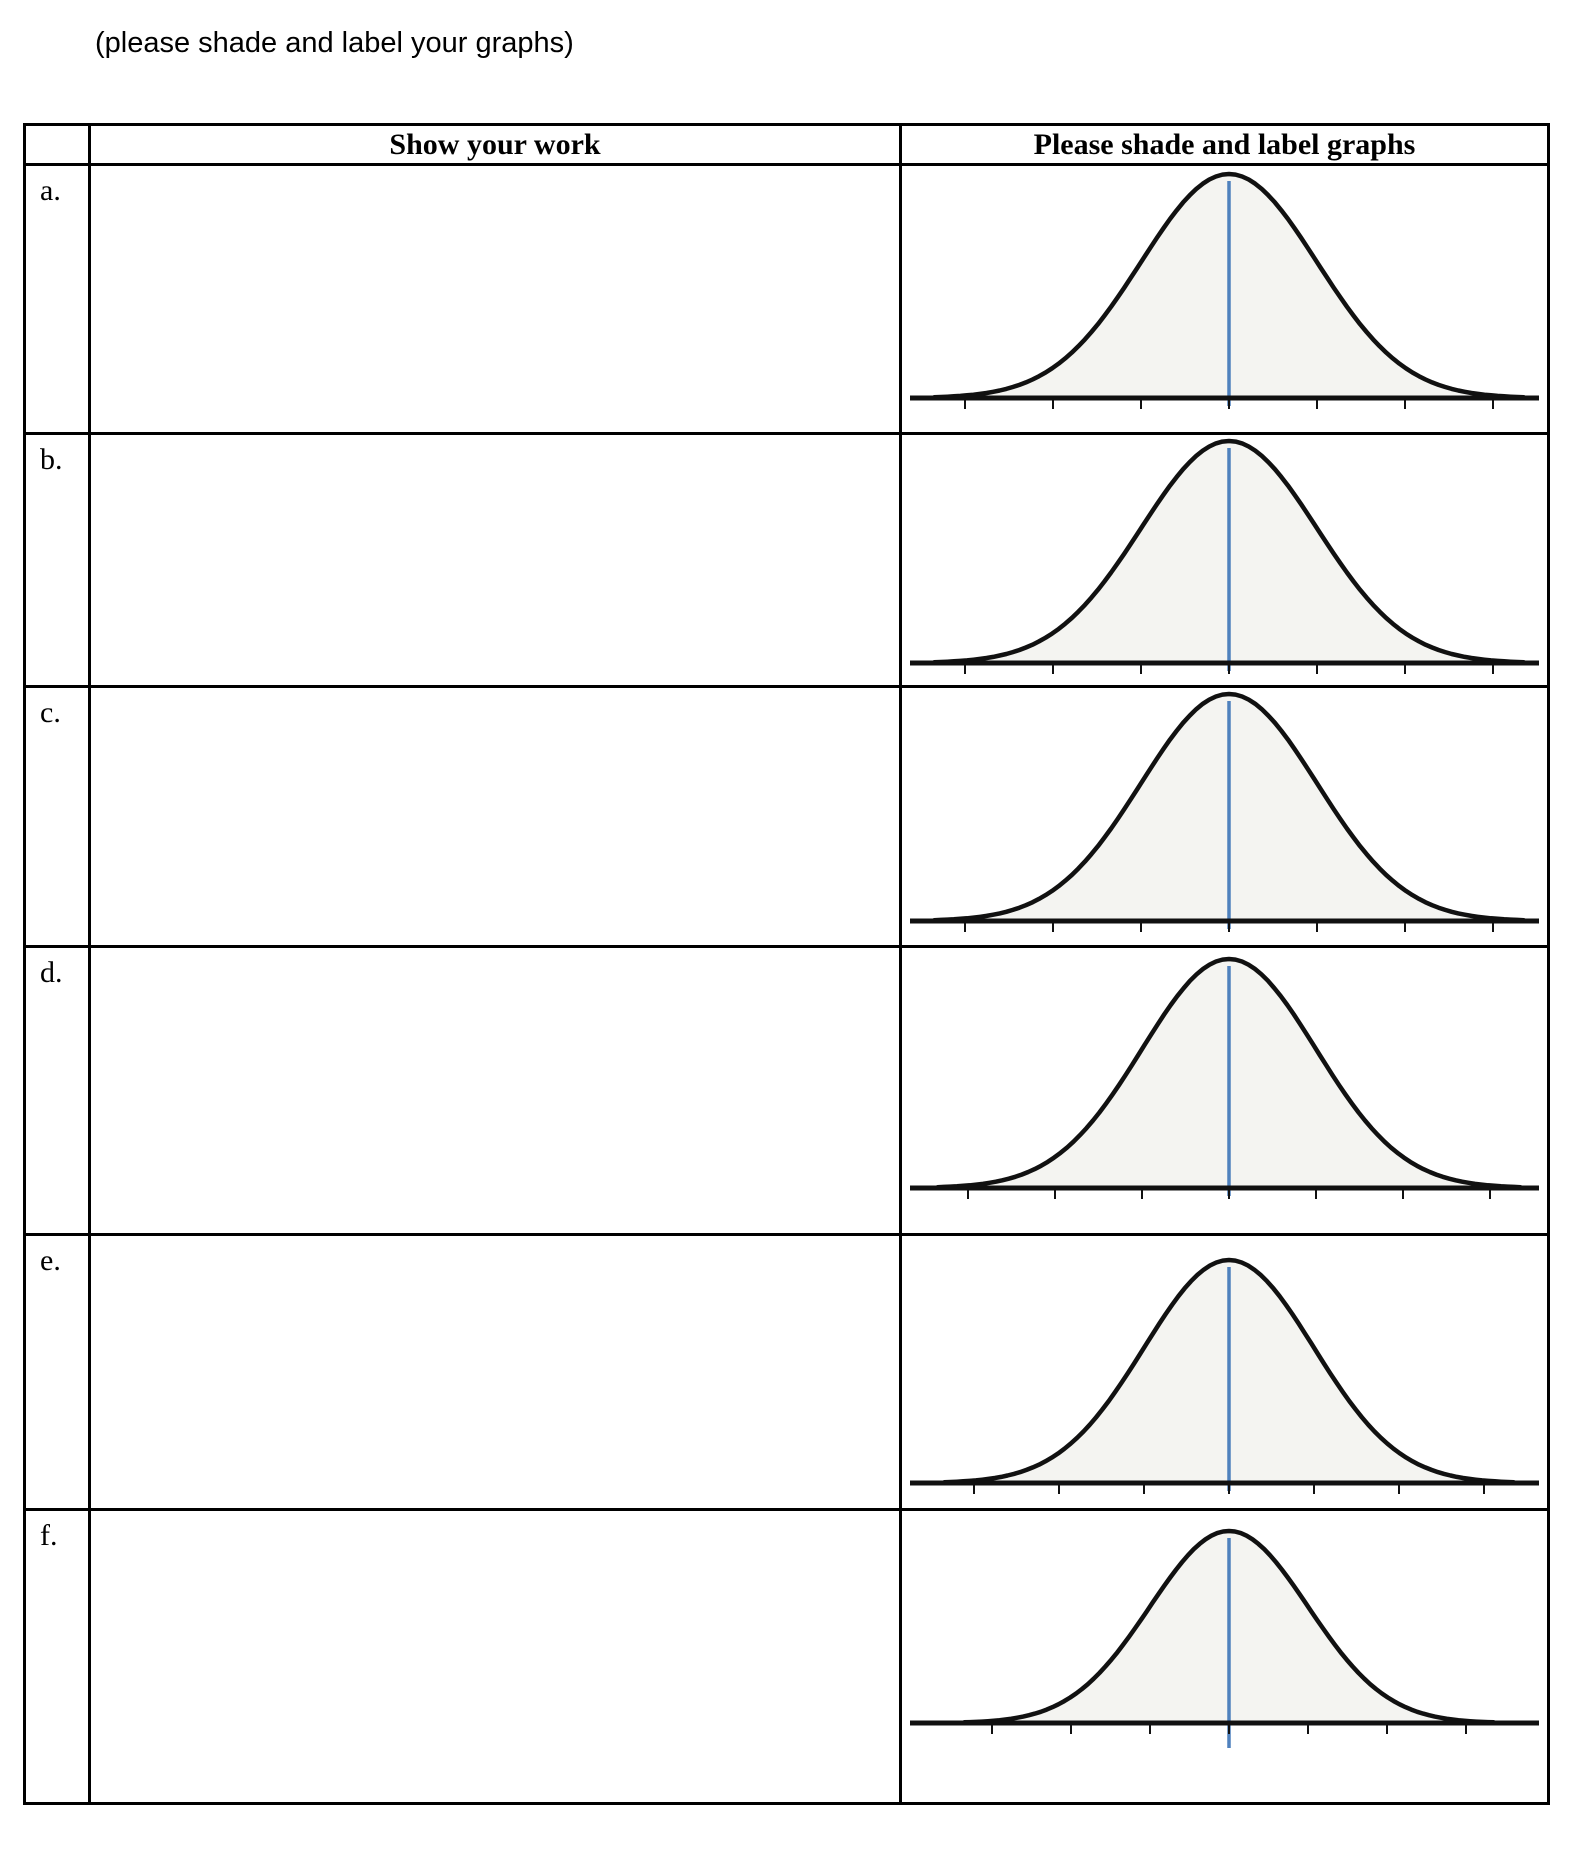  I want to click on header-corner-cell, so click(58, 146).